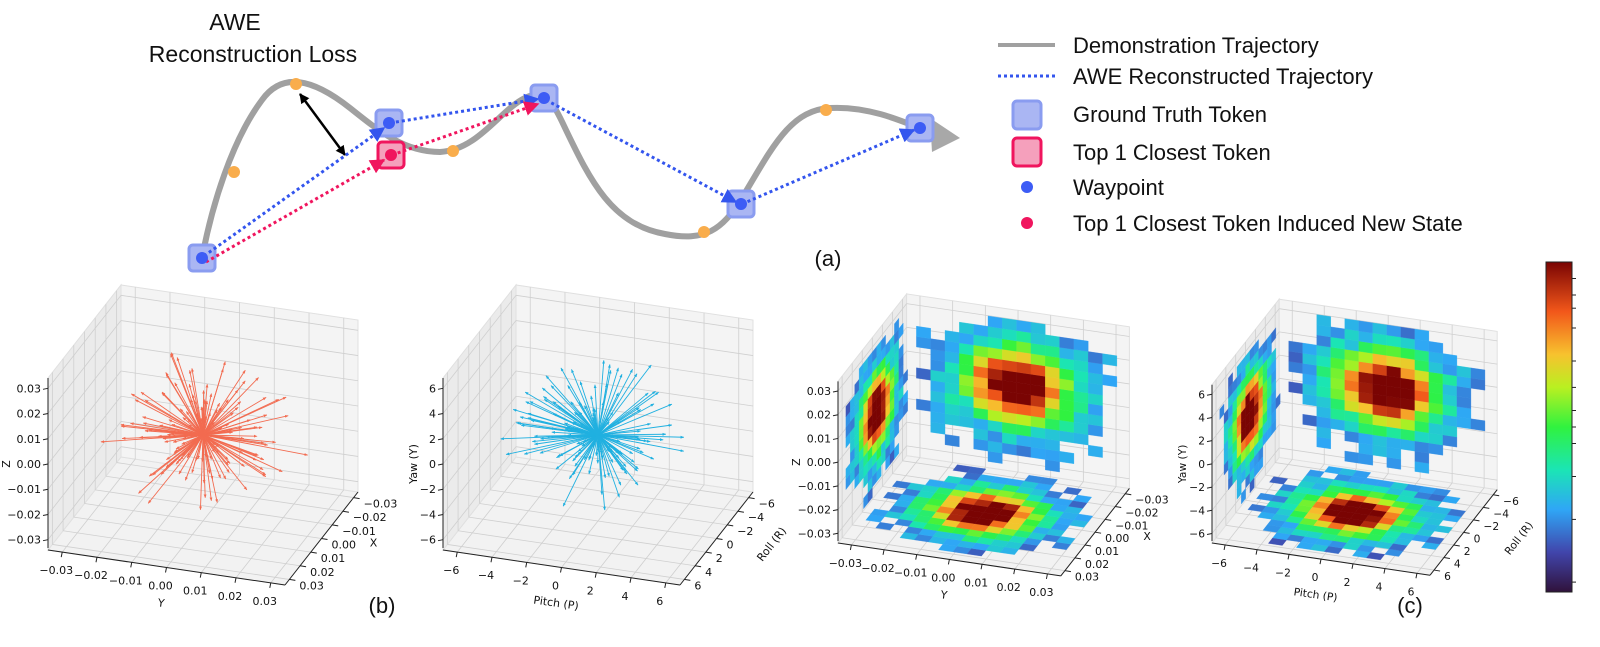  Describe the element at coordinates (1347, 582) in the screenshot. I see `y-tick-label: 2` at that location.